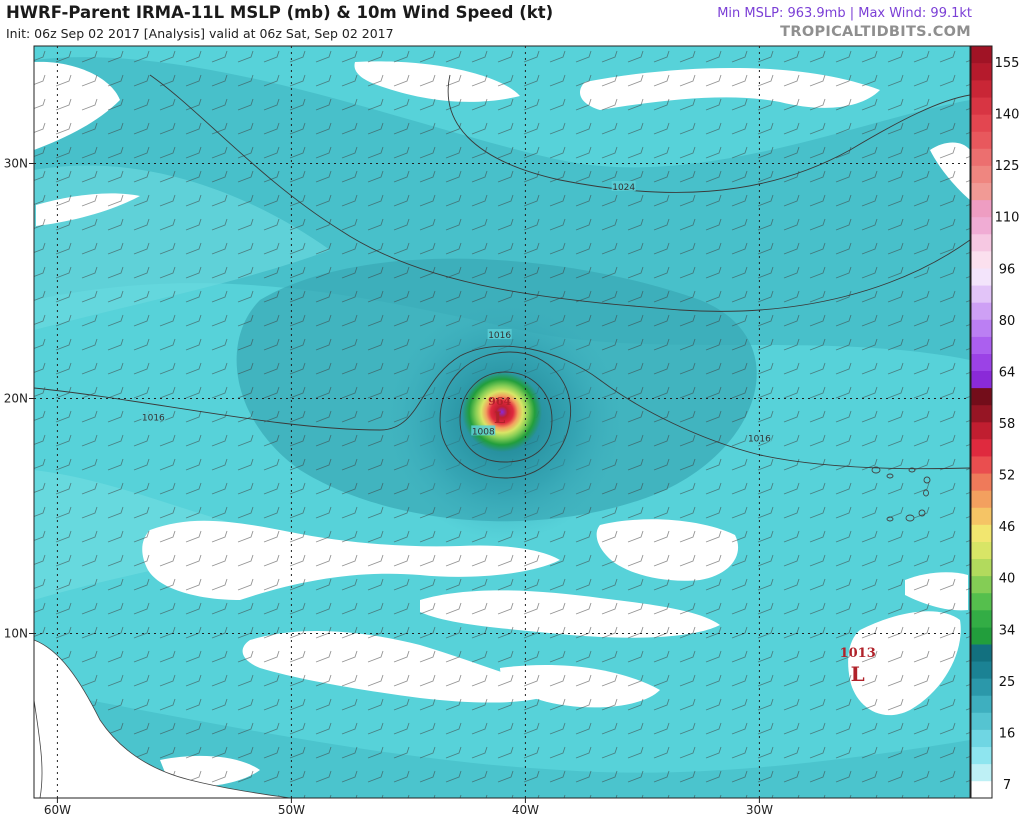  What do you see at coordinates (38, 748) in the screenshot?
I see `coastline` at bounding box center [38, 748].